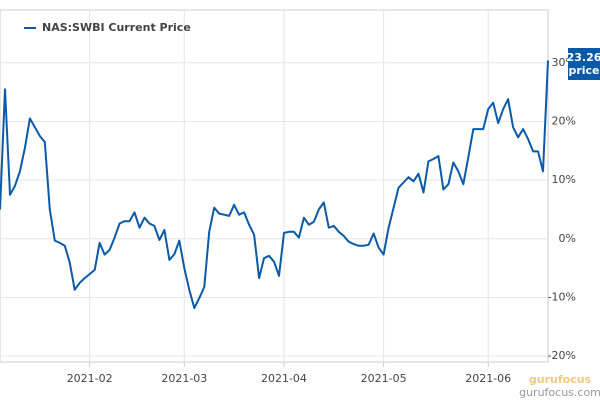  Describe the element at coordinates (564, 120) in the screenshot. I see `y-tick-label: 20%` at that location.